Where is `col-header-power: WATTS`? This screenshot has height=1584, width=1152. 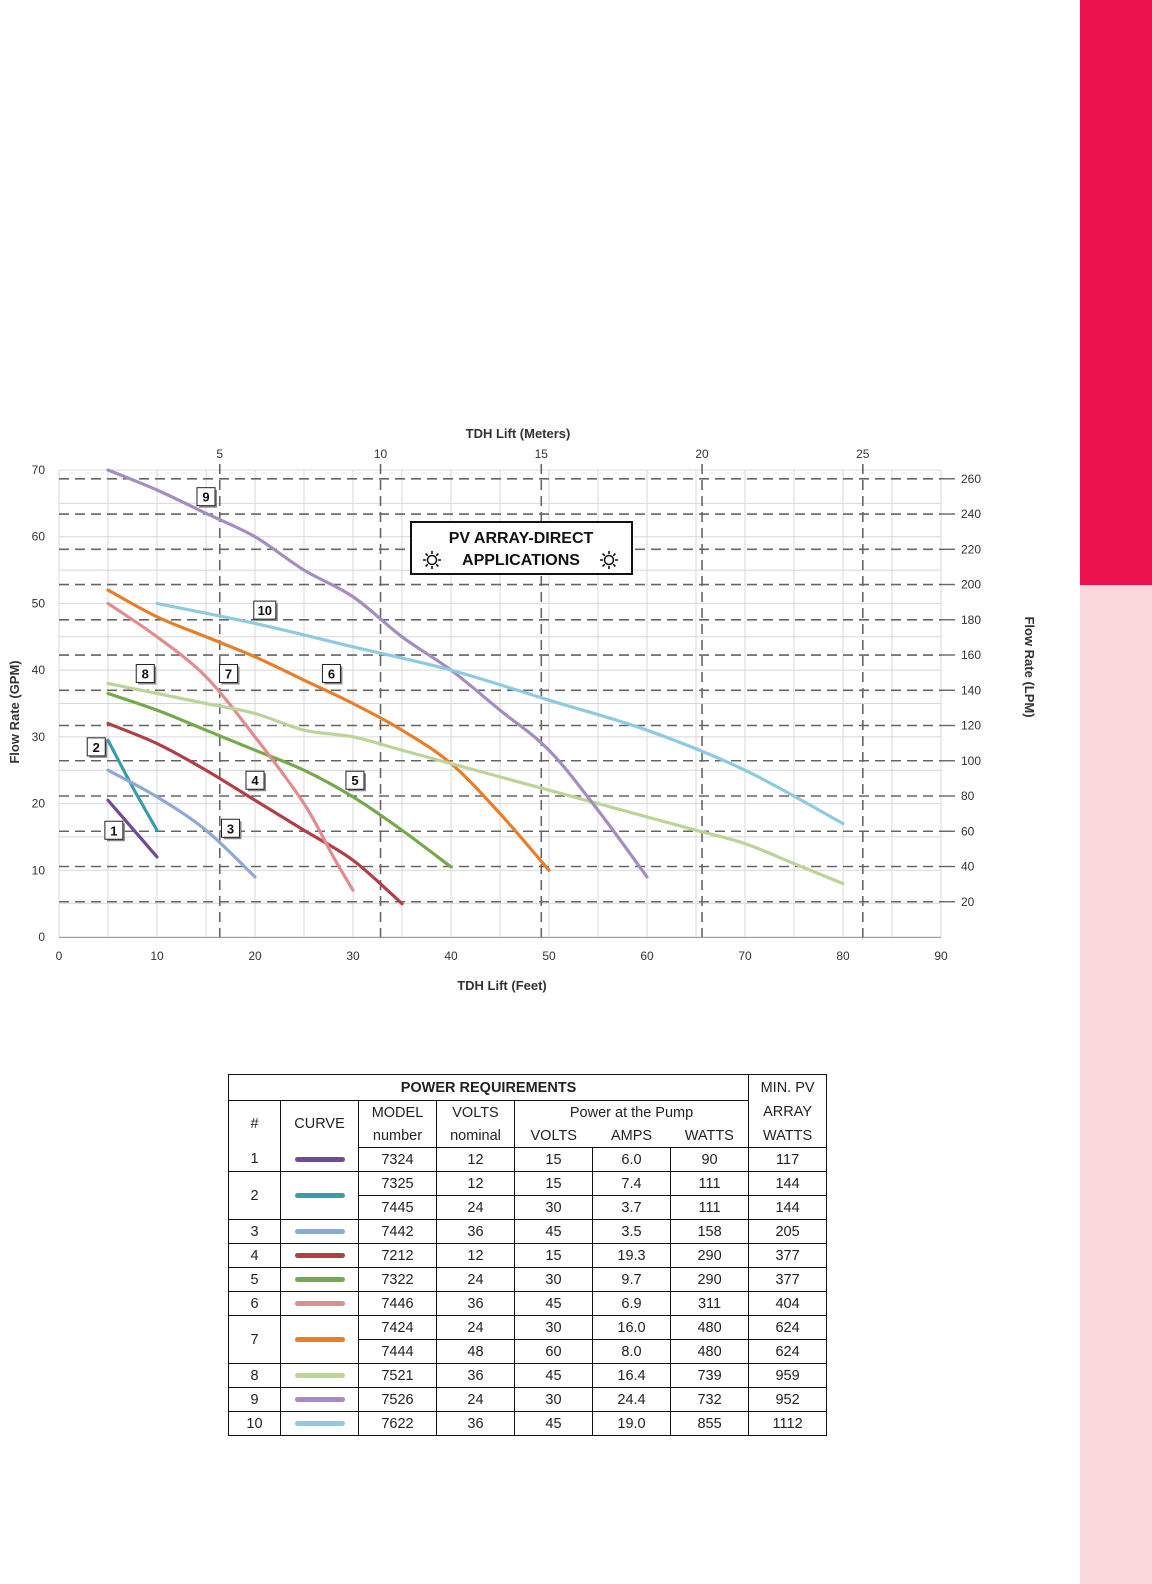 col-header-power: WATTS is located at coordinates (709, 1136).